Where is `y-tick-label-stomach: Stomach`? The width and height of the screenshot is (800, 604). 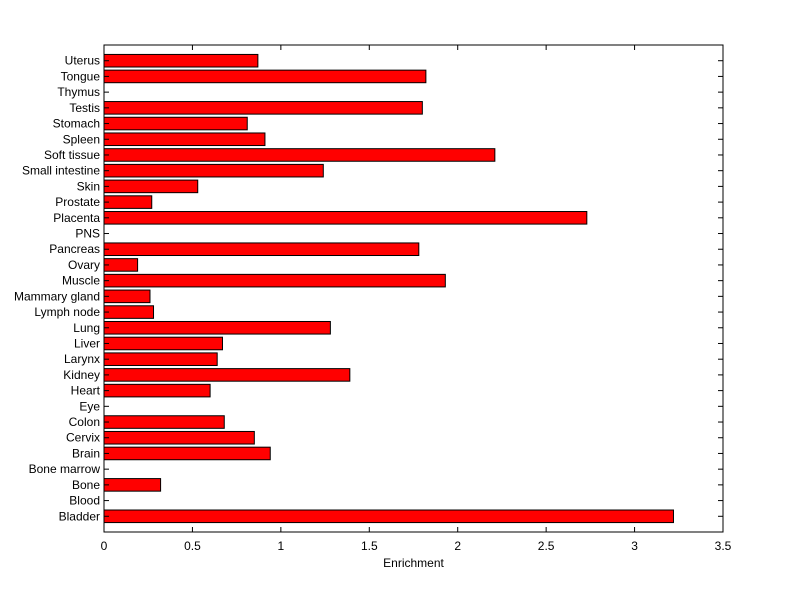
y-tick-label-stomach: Stomach is located at coordinates (76, 124).